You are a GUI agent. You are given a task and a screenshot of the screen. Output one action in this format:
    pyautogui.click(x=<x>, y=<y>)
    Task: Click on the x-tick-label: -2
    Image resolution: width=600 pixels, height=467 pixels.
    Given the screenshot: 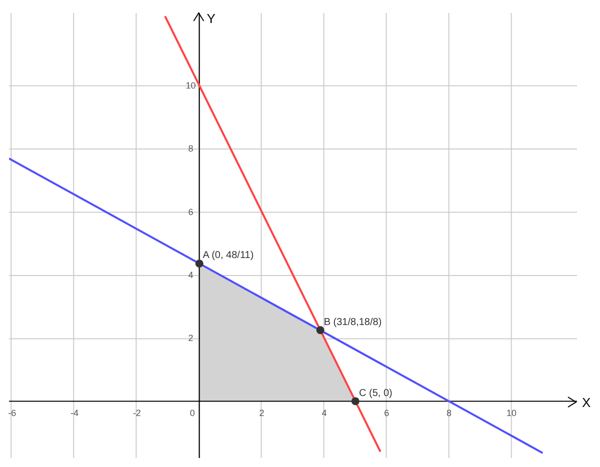 What is the action you would take?
    pyautogui.click(x=136, y=413)
    